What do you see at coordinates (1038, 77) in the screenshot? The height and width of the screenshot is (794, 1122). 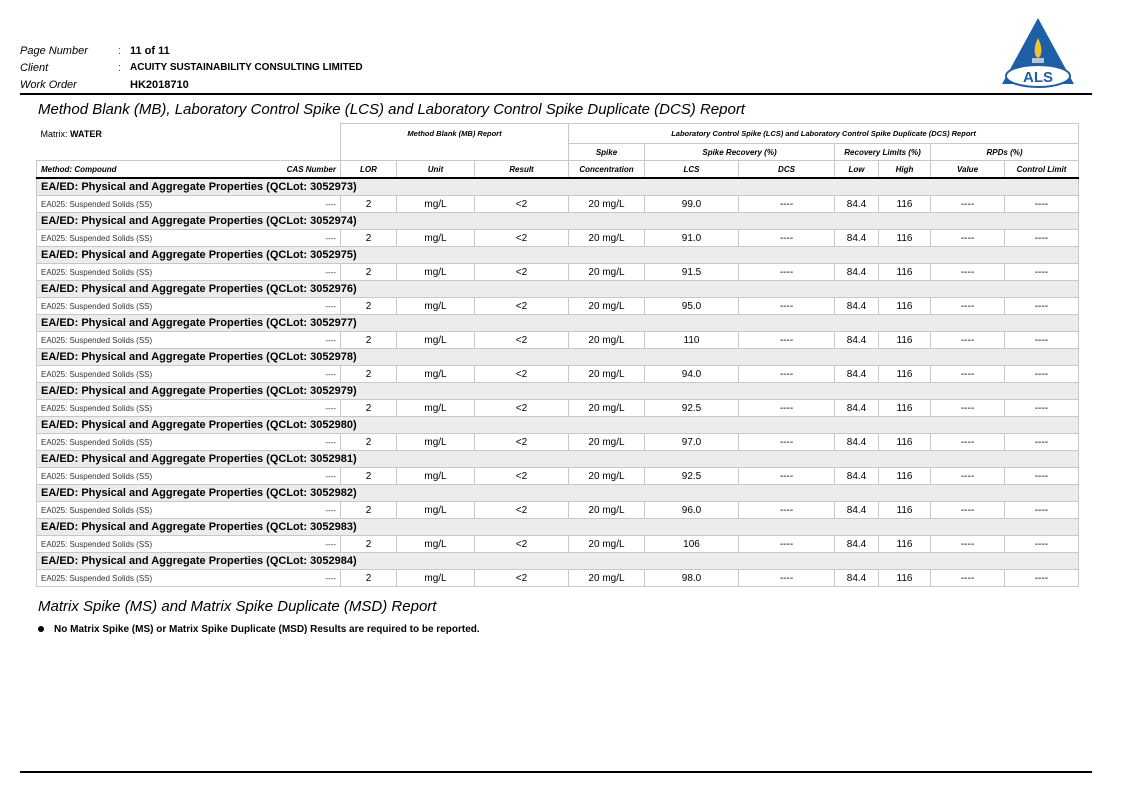 I see `svg-text: ALS` at bounding box center [1038, 77].